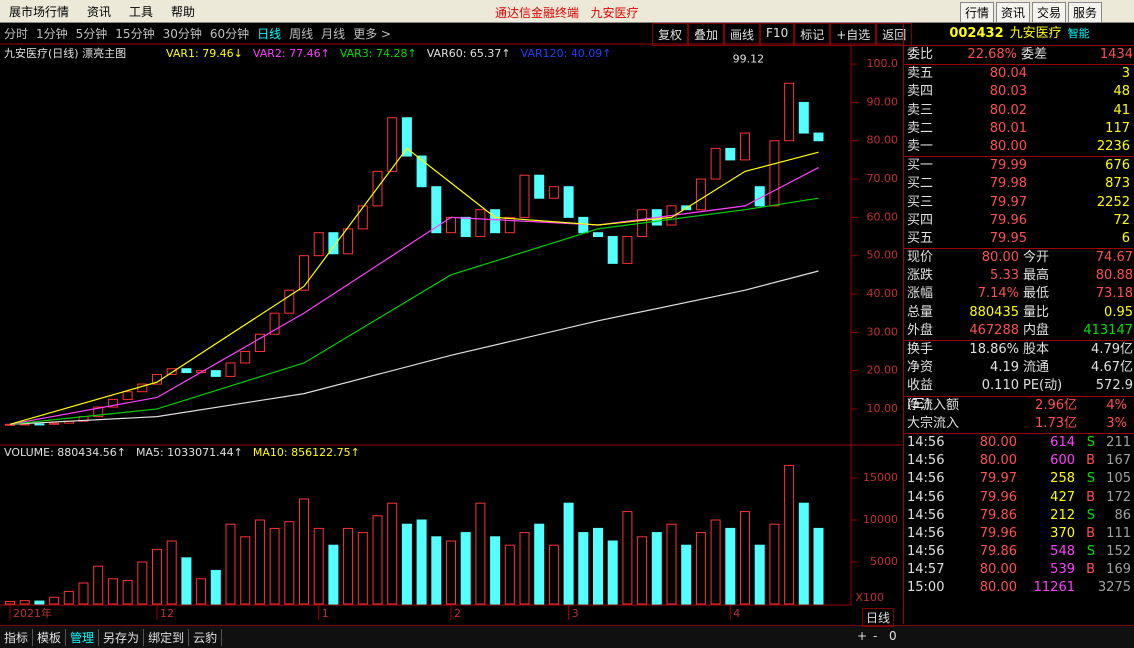 The height and width of the screenshot is (648, 1134). I want to click on period-tab: 更多 >, so click(372, 34).